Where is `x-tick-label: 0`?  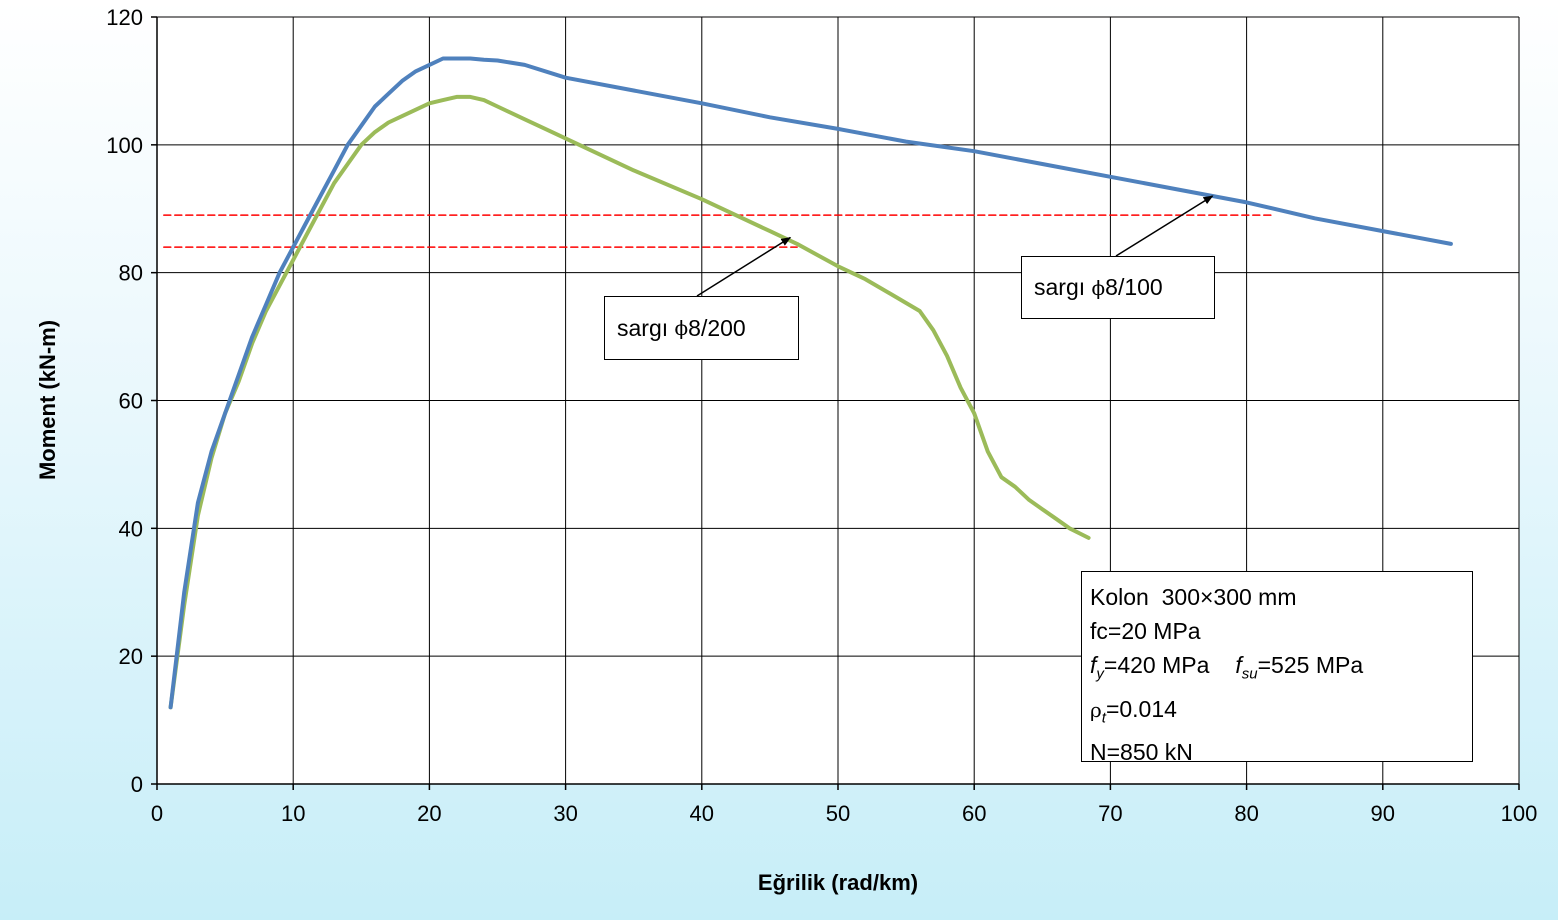 x-tick-label: 0 is located at coordinates (157, 813).